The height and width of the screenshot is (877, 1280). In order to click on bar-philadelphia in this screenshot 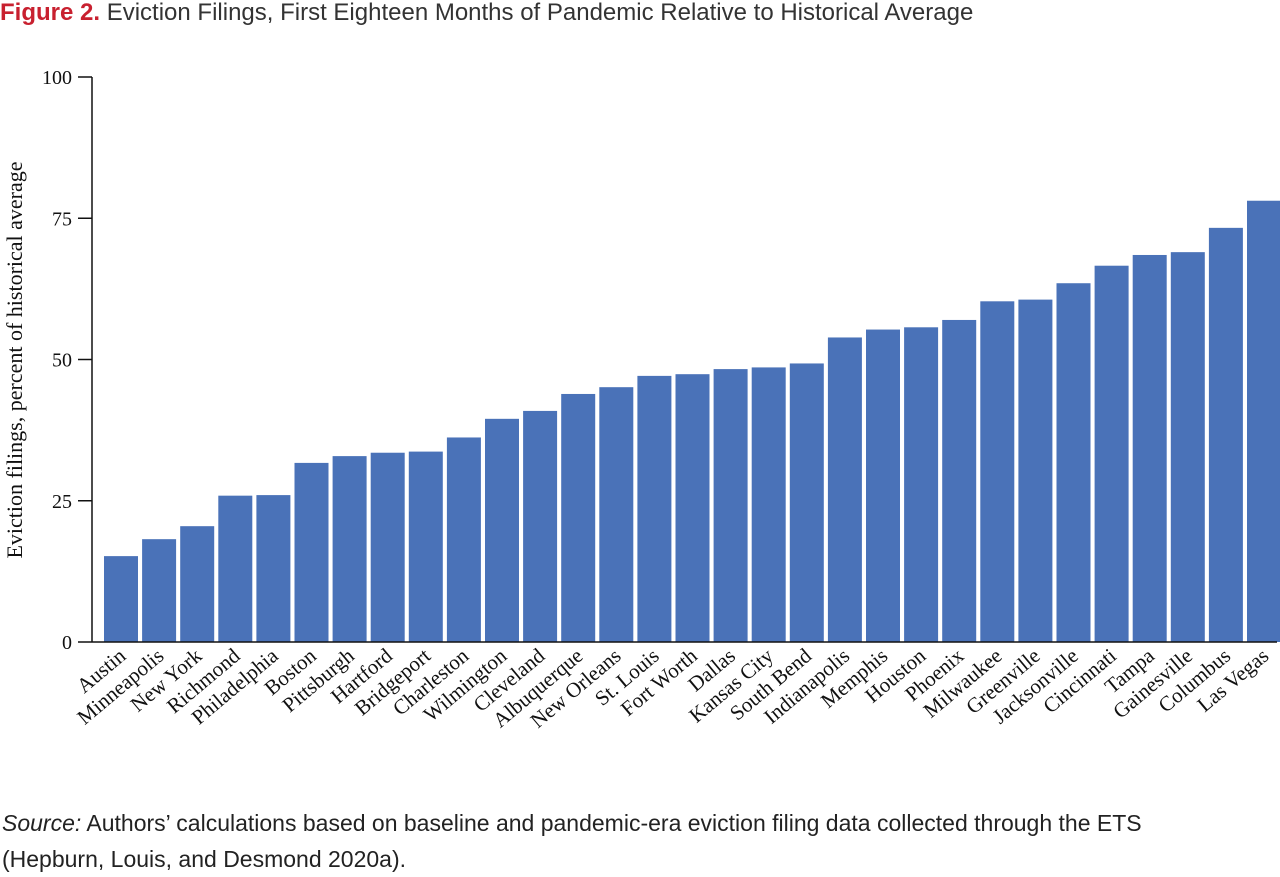, I will do `click(273, 568)`.